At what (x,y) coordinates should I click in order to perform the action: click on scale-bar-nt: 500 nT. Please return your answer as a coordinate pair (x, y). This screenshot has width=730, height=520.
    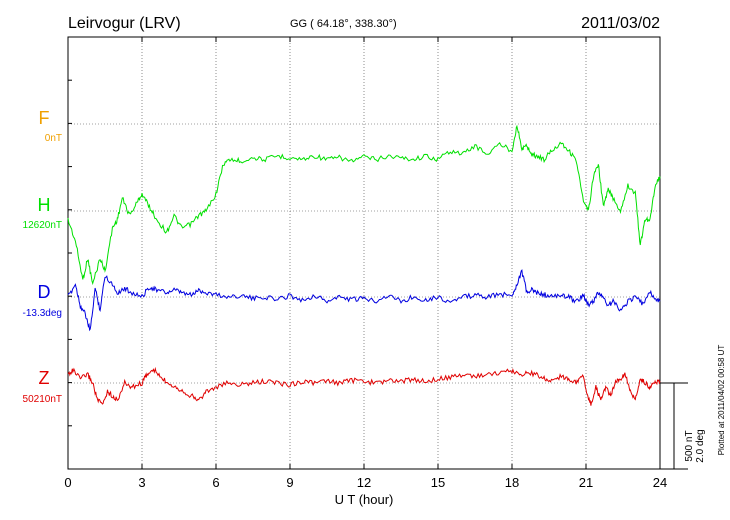
    Looking at the image, I should click on (689, 445).